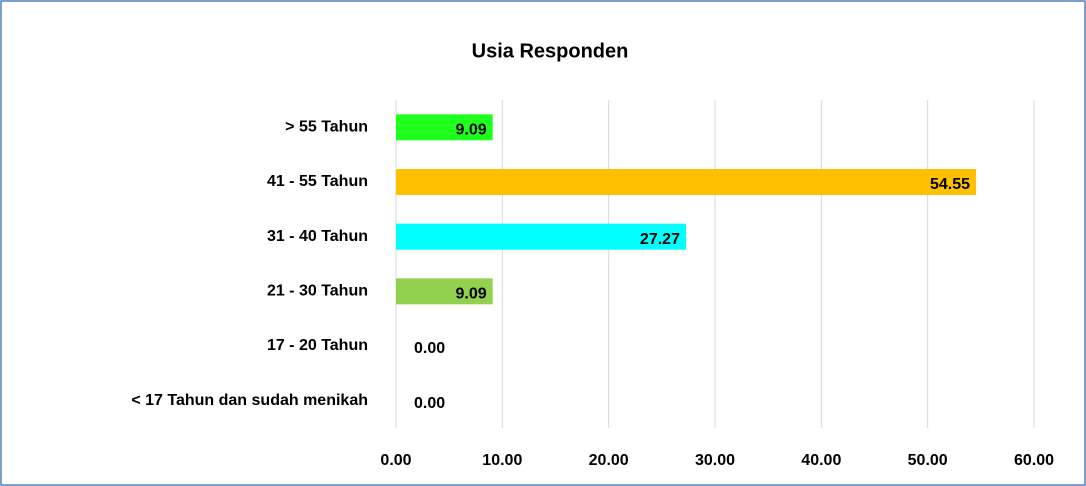 This screenshot has width=1086, height=486. What do you see at coordinates (317, 345) in the screenshot?
I see `y-tick-label: 17 - 20 Tahun` at bounding box center [317, 345].